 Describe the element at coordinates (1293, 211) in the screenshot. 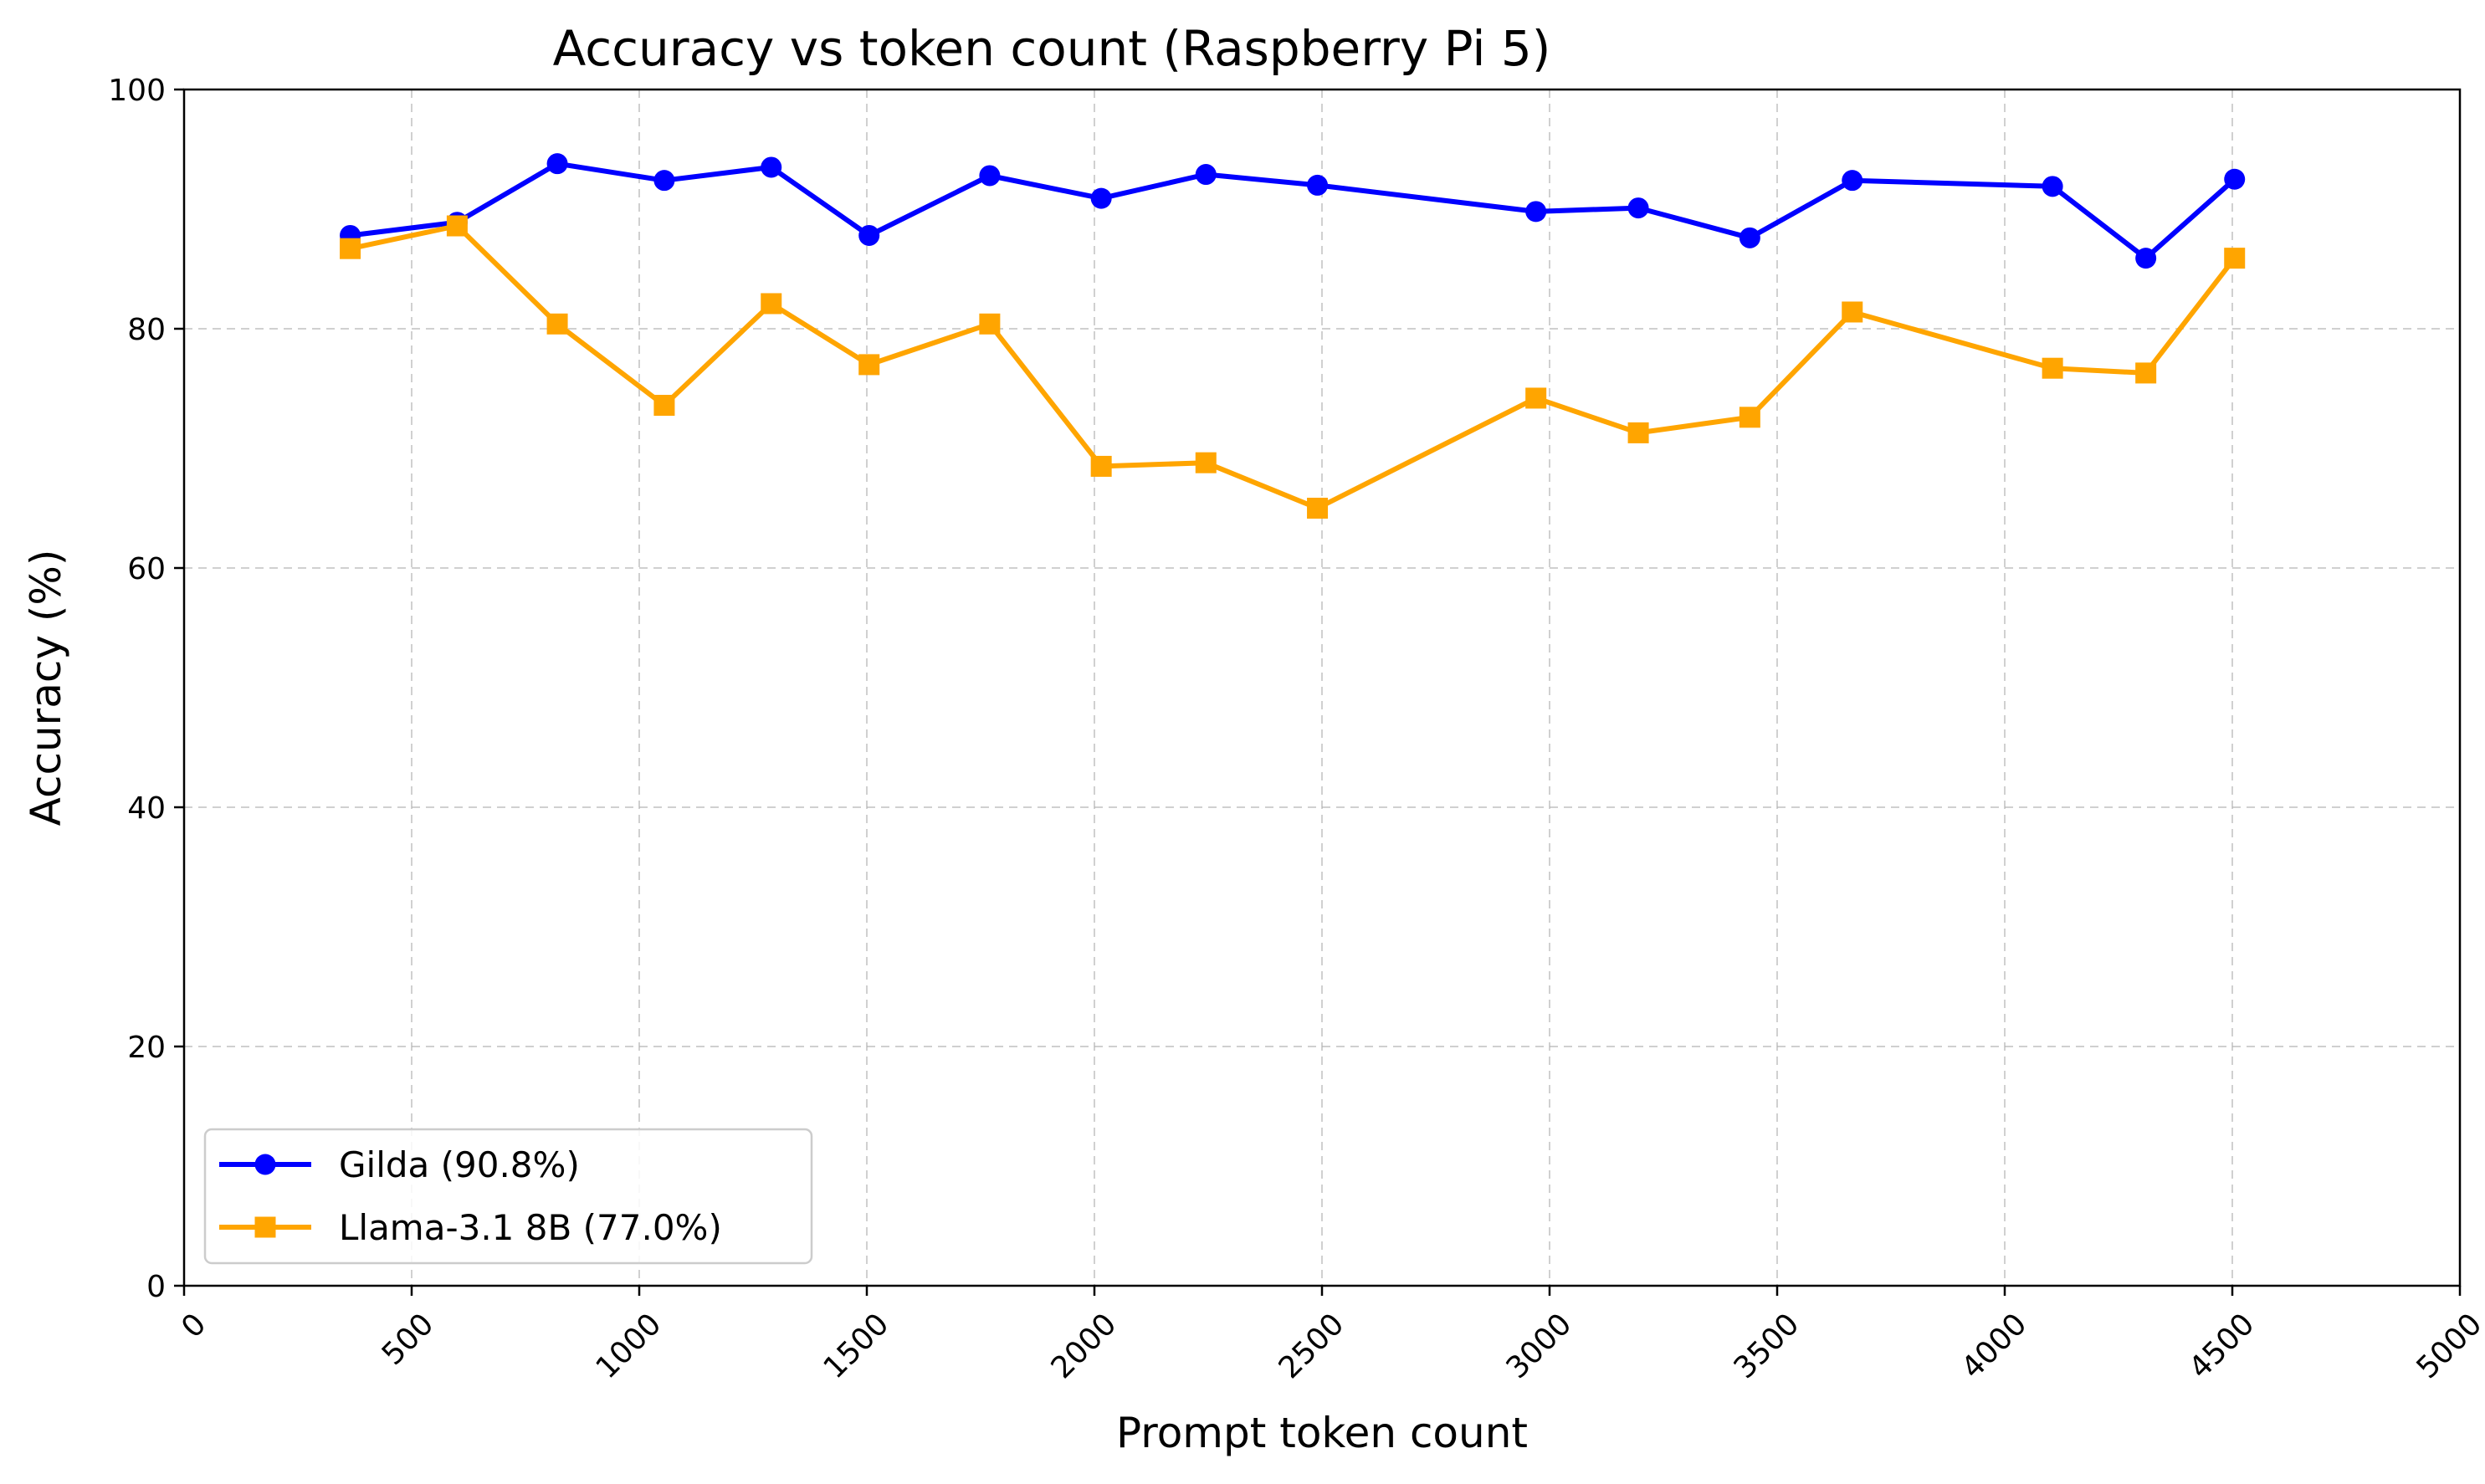

I see `series-gilda` at that location.